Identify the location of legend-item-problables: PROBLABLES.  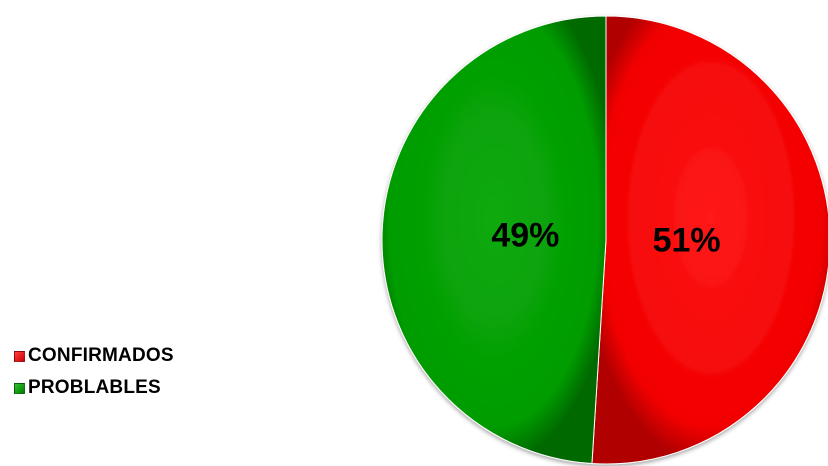
(94, 388).